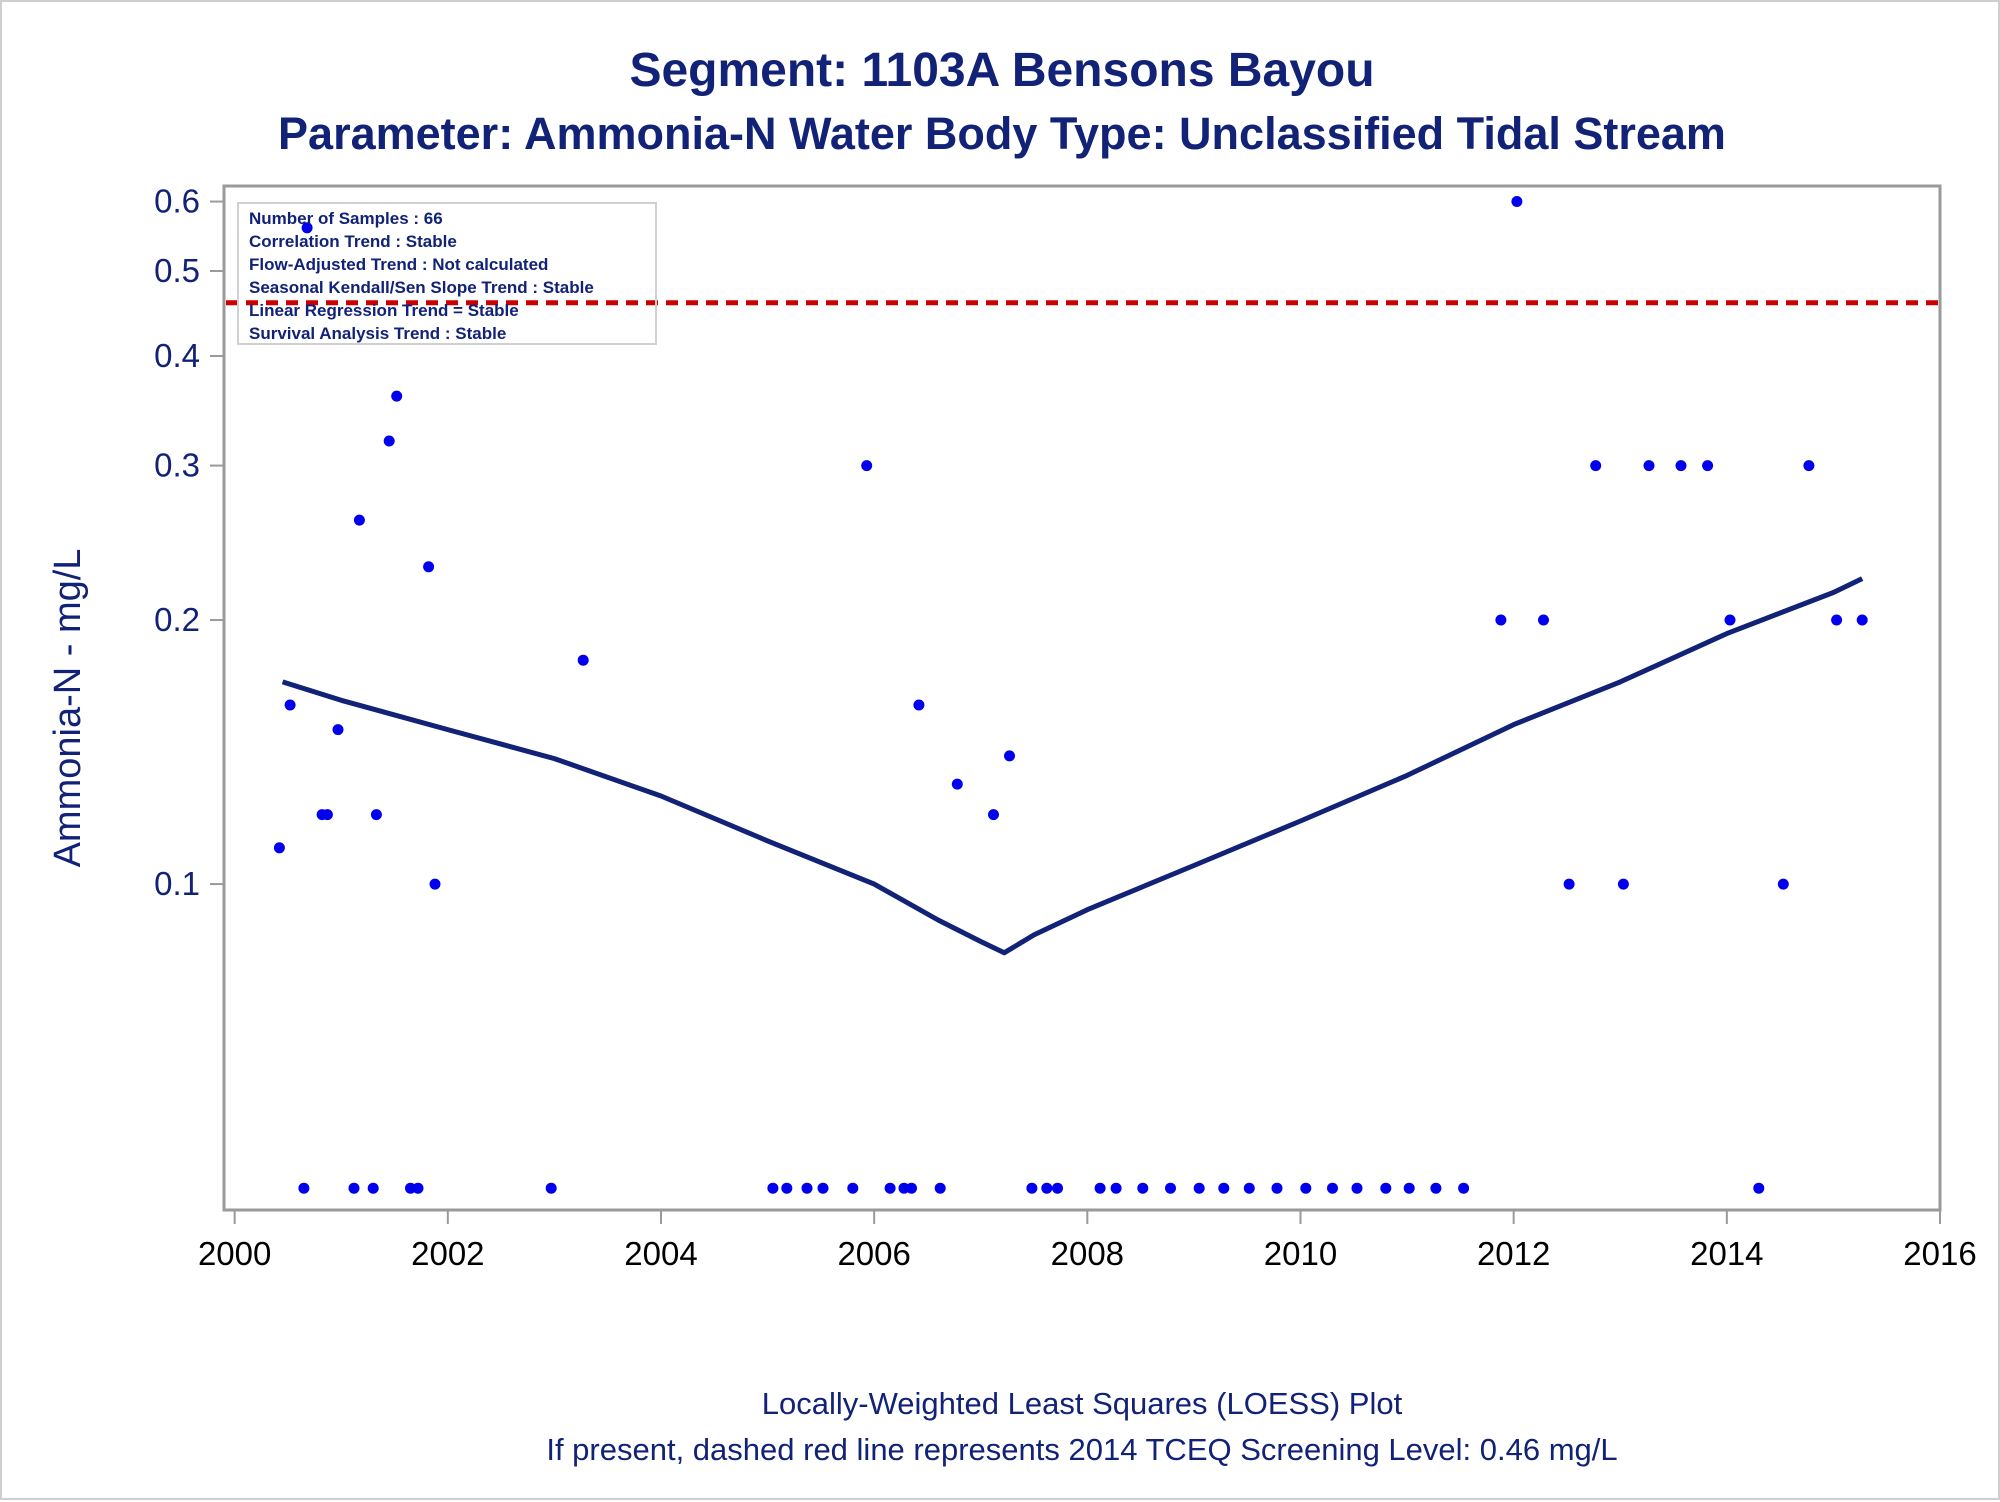 The width and height of the screenshot is (2000, 1502). Describe the element at coordinates (346, 218) in the screenshot. I see `info-samples: Number of Samples : 66` at that location.